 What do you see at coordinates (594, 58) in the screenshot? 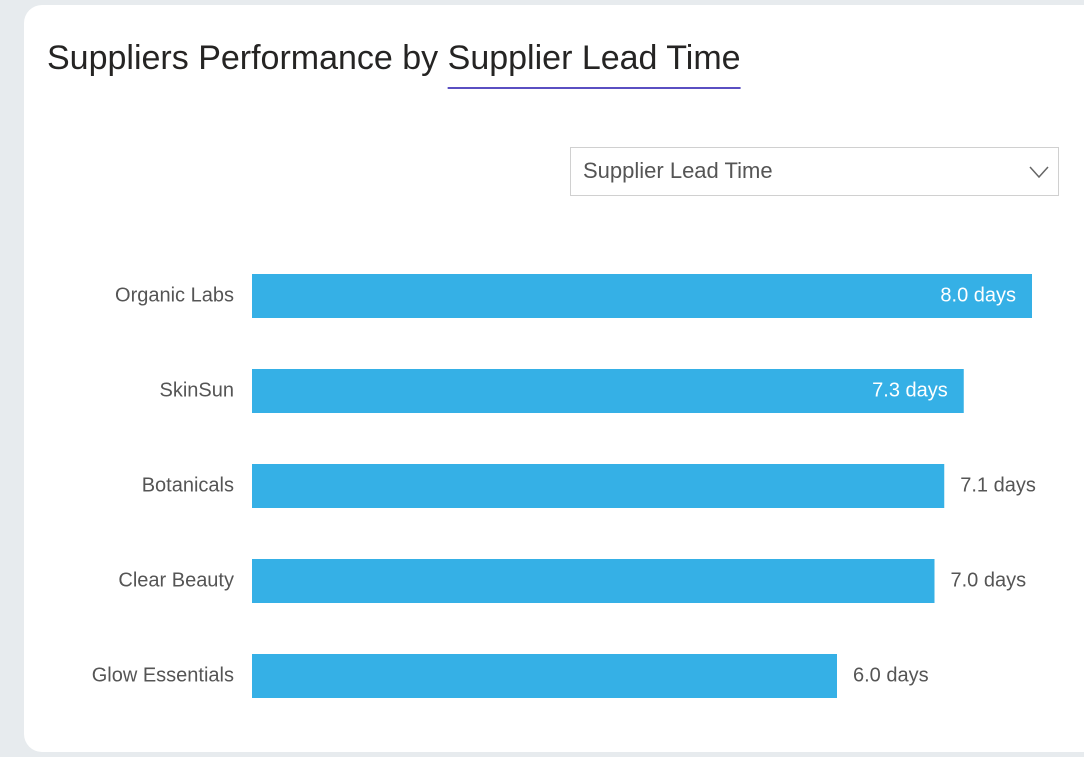
I see `title-metric: Supplier Lead Time` at bounding box center [594, 58].